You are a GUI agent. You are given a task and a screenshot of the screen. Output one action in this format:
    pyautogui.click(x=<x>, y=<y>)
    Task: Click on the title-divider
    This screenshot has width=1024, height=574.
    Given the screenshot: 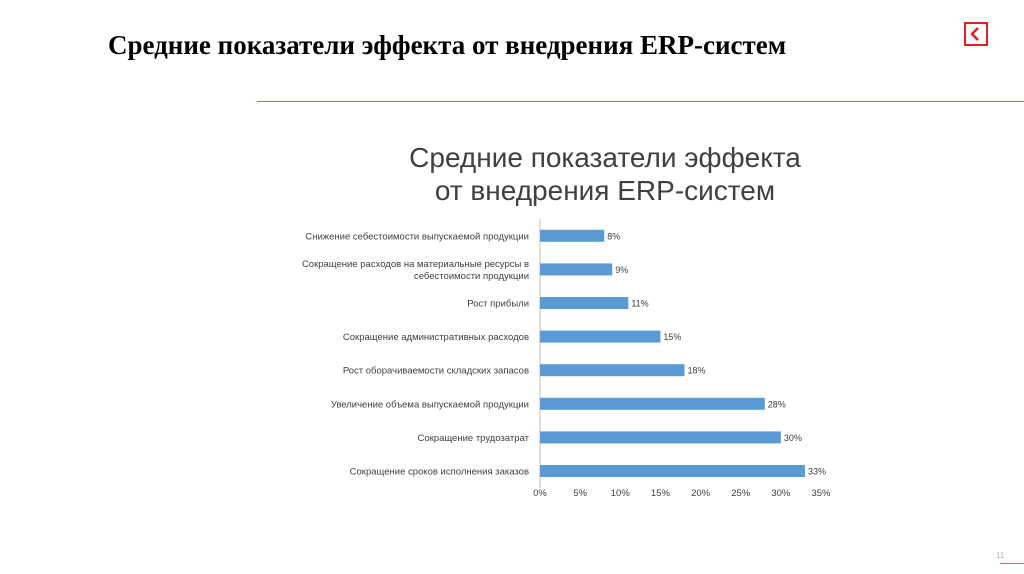 What is the action you would take?
    pyautogui.click(x=640, y=101)
    